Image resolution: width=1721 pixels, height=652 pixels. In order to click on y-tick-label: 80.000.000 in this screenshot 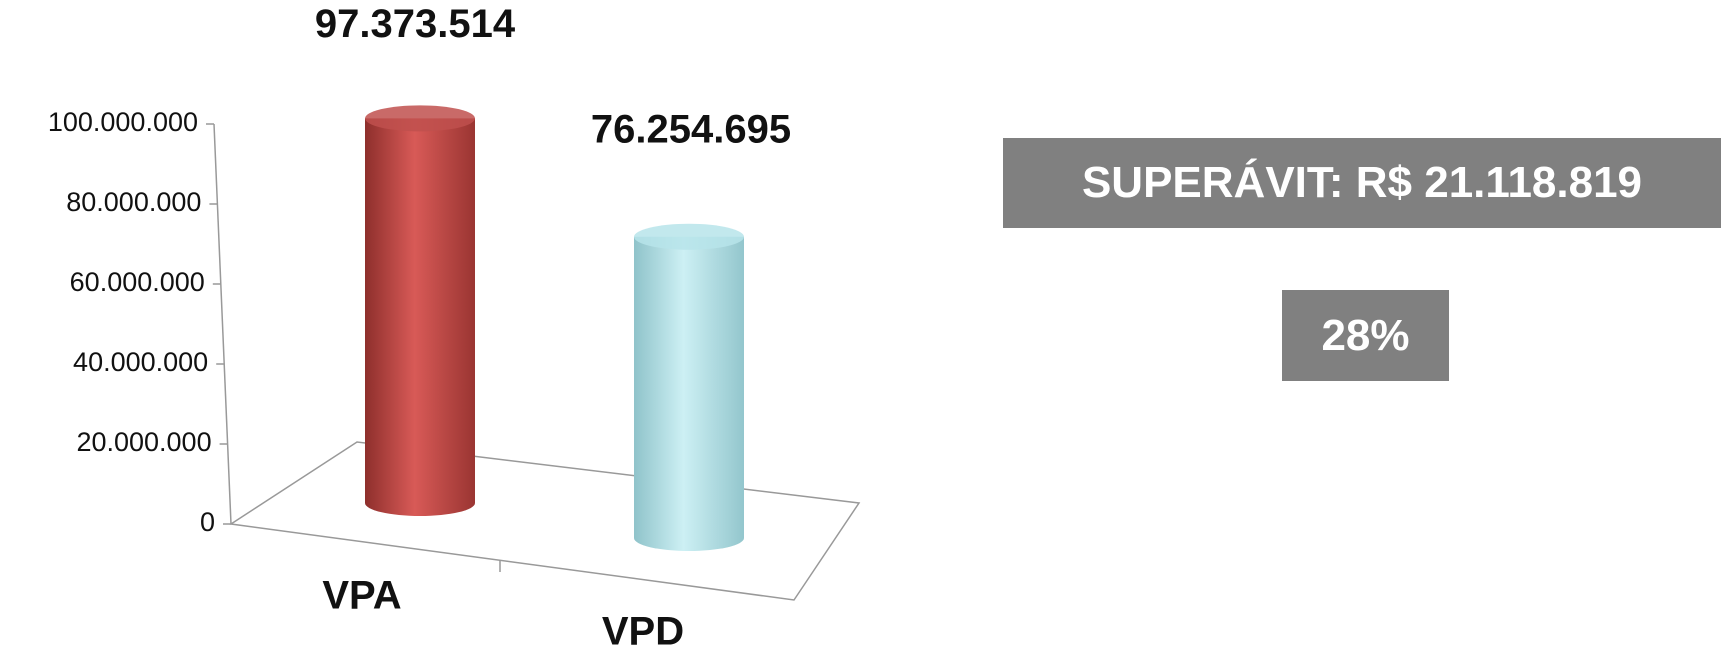, I will do `click(133, 202)`.